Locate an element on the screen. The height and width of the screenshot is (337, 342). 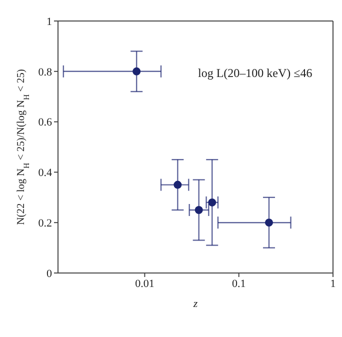
x-tick-label: 0.01 is located at coordinates (144, 284).